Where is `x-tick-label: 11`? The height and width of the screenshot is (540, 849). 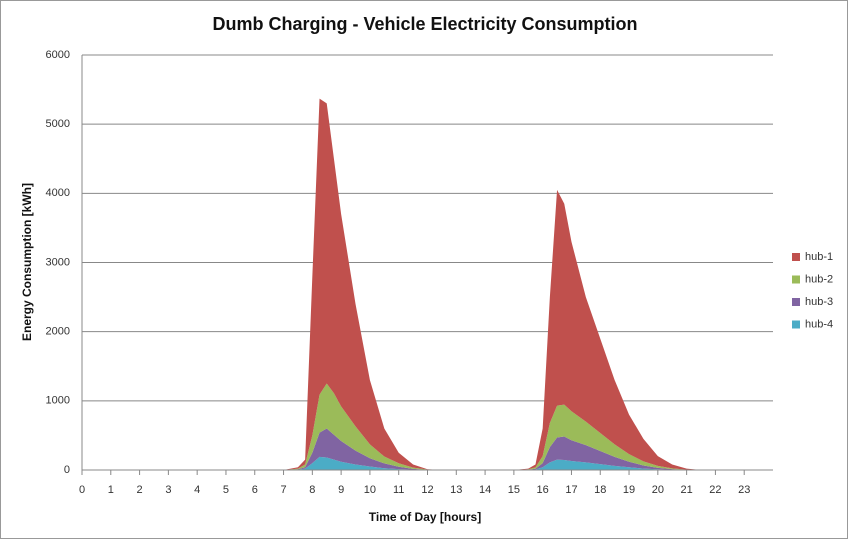 x-tick-label: 11 is located at coordinates (398, 490).